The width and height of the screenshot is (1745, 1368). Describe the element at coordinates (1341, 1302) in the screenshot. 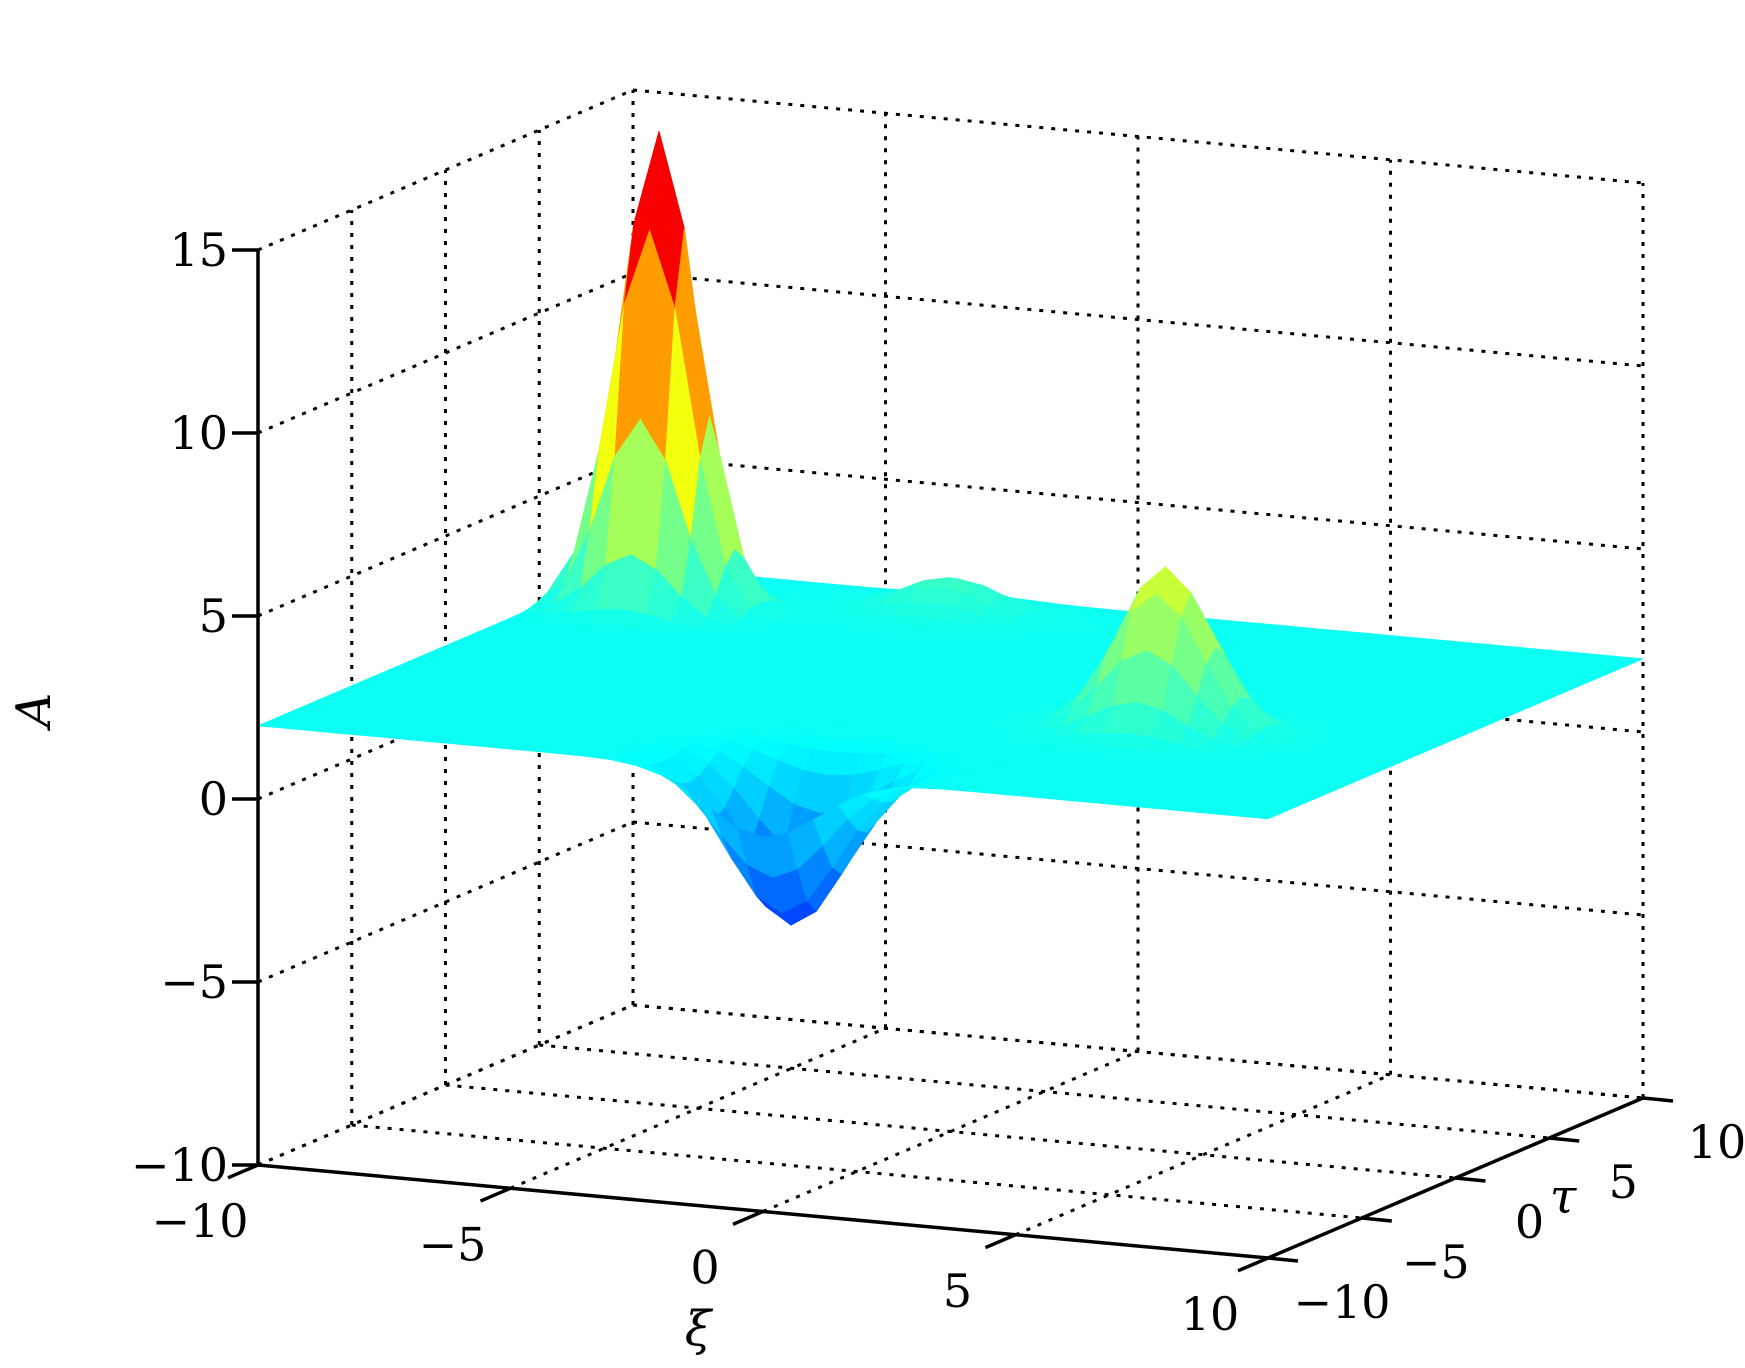

I see `y-tick-label: −10` at that location.